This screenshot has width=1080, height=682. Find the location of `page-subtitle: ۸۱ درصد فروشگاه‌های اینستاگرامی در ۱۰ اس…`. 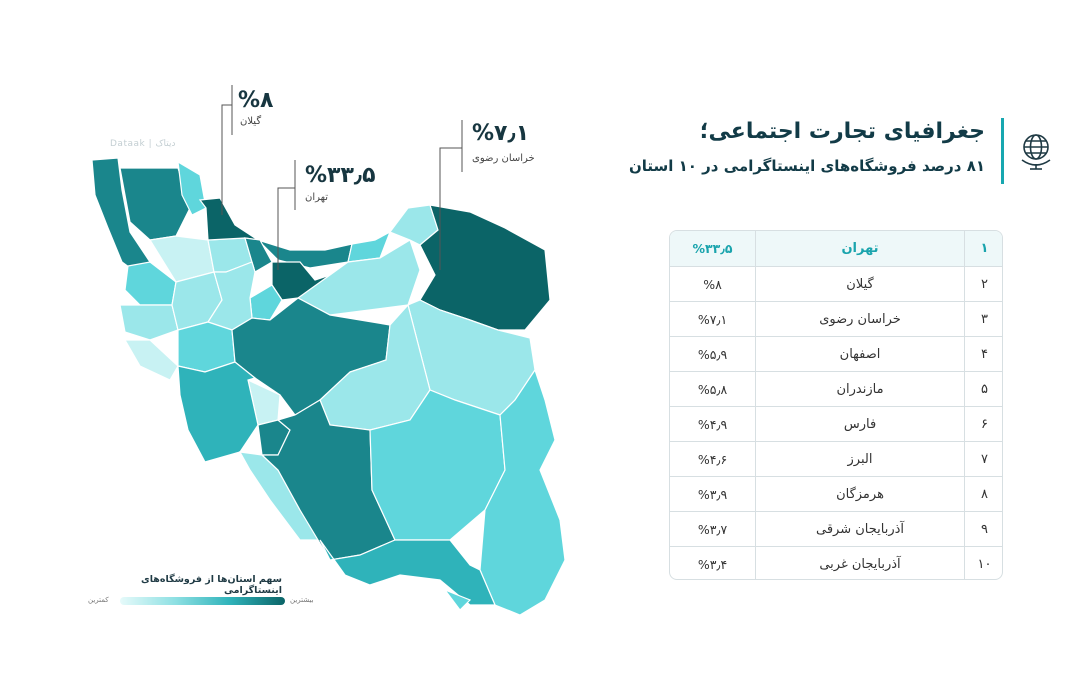

page-subtitle: ۸۱ درصد فروشگاه‌های اینستاگرامی در ۱۰ اس… is located at coordinates (806, 166).